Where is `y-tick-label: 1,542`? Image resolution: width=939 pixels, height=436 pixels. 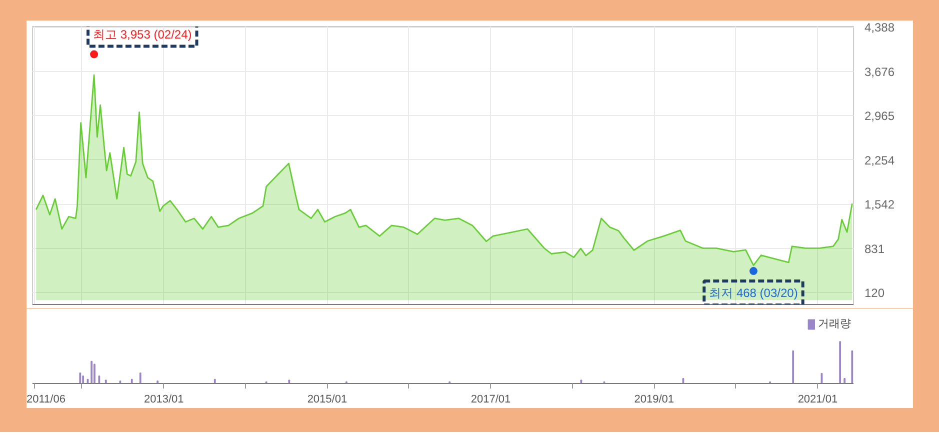
y-tick-label: 1,542 is located at coordinates (879, 205).